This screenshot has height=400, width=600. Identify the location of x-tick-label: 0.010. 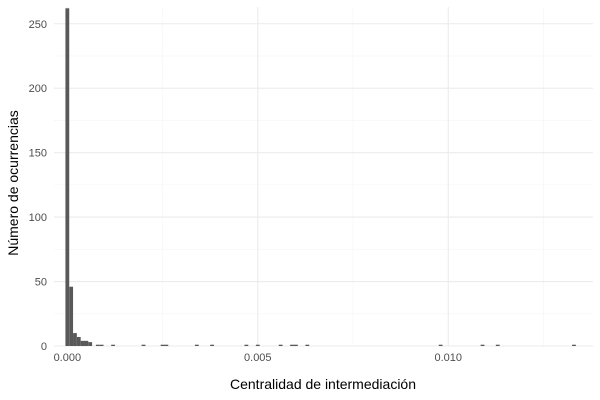
(448, 358).